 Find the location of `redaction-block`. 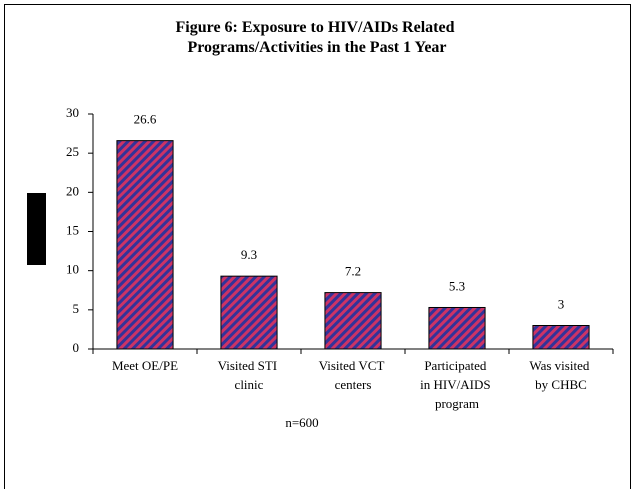

redaction-block is located at coordinates (36, 229).